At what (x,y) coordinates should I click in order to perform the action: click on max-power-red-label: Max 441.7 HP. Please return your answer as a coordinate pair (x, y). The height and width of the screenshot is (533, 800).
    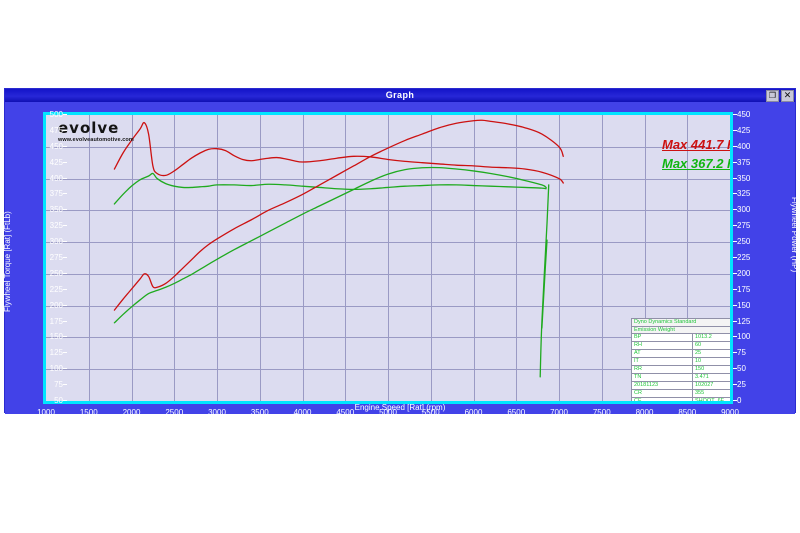
    Looking at the image, I should click on (696, 144).